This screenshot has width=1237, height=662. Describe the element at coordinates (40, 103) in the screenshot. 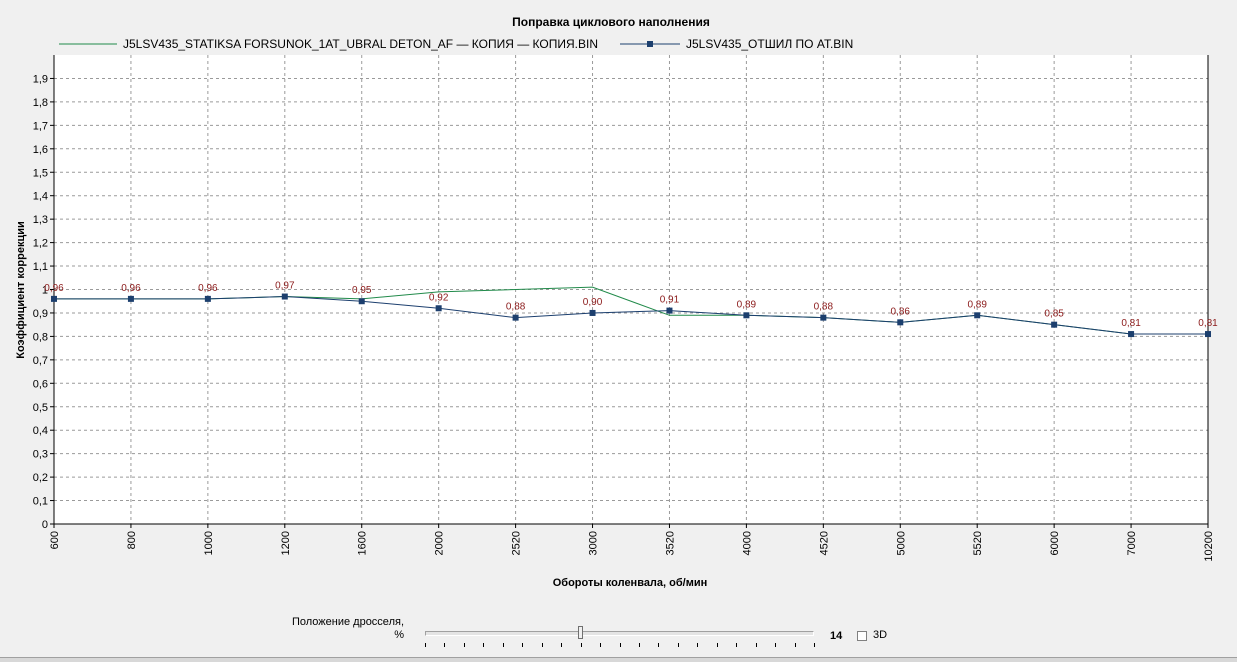

I see `y-tick-label: 1,8` at that location.